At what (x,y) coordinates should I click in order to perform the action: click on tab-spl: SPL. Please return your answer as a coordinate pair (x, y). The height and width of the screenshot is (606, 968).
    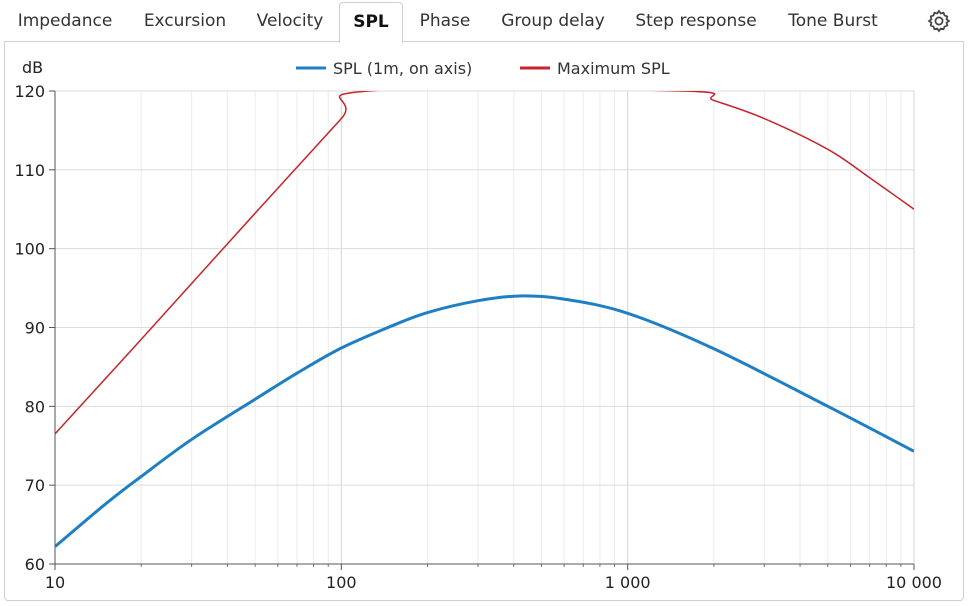
    Looking at the image, I should click on (371, 22).